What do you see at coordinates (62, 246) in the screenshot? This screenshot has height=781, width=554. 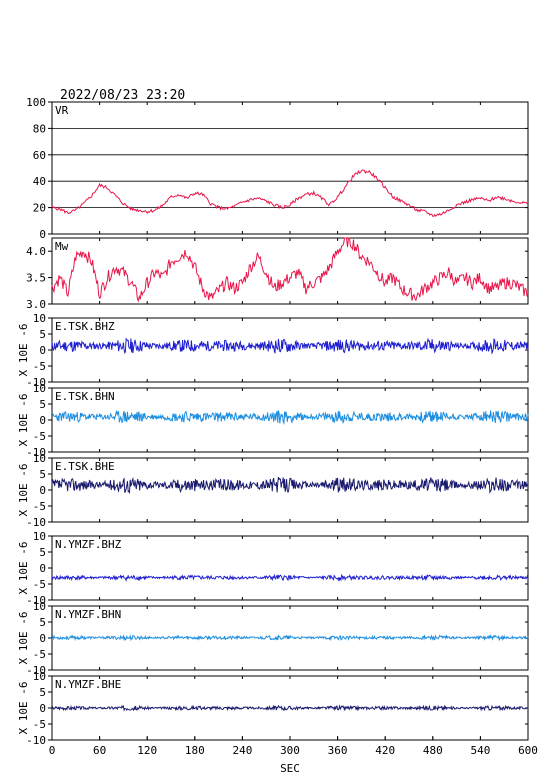 I see `panel-title: Mw` at bounding box center [62, 246].